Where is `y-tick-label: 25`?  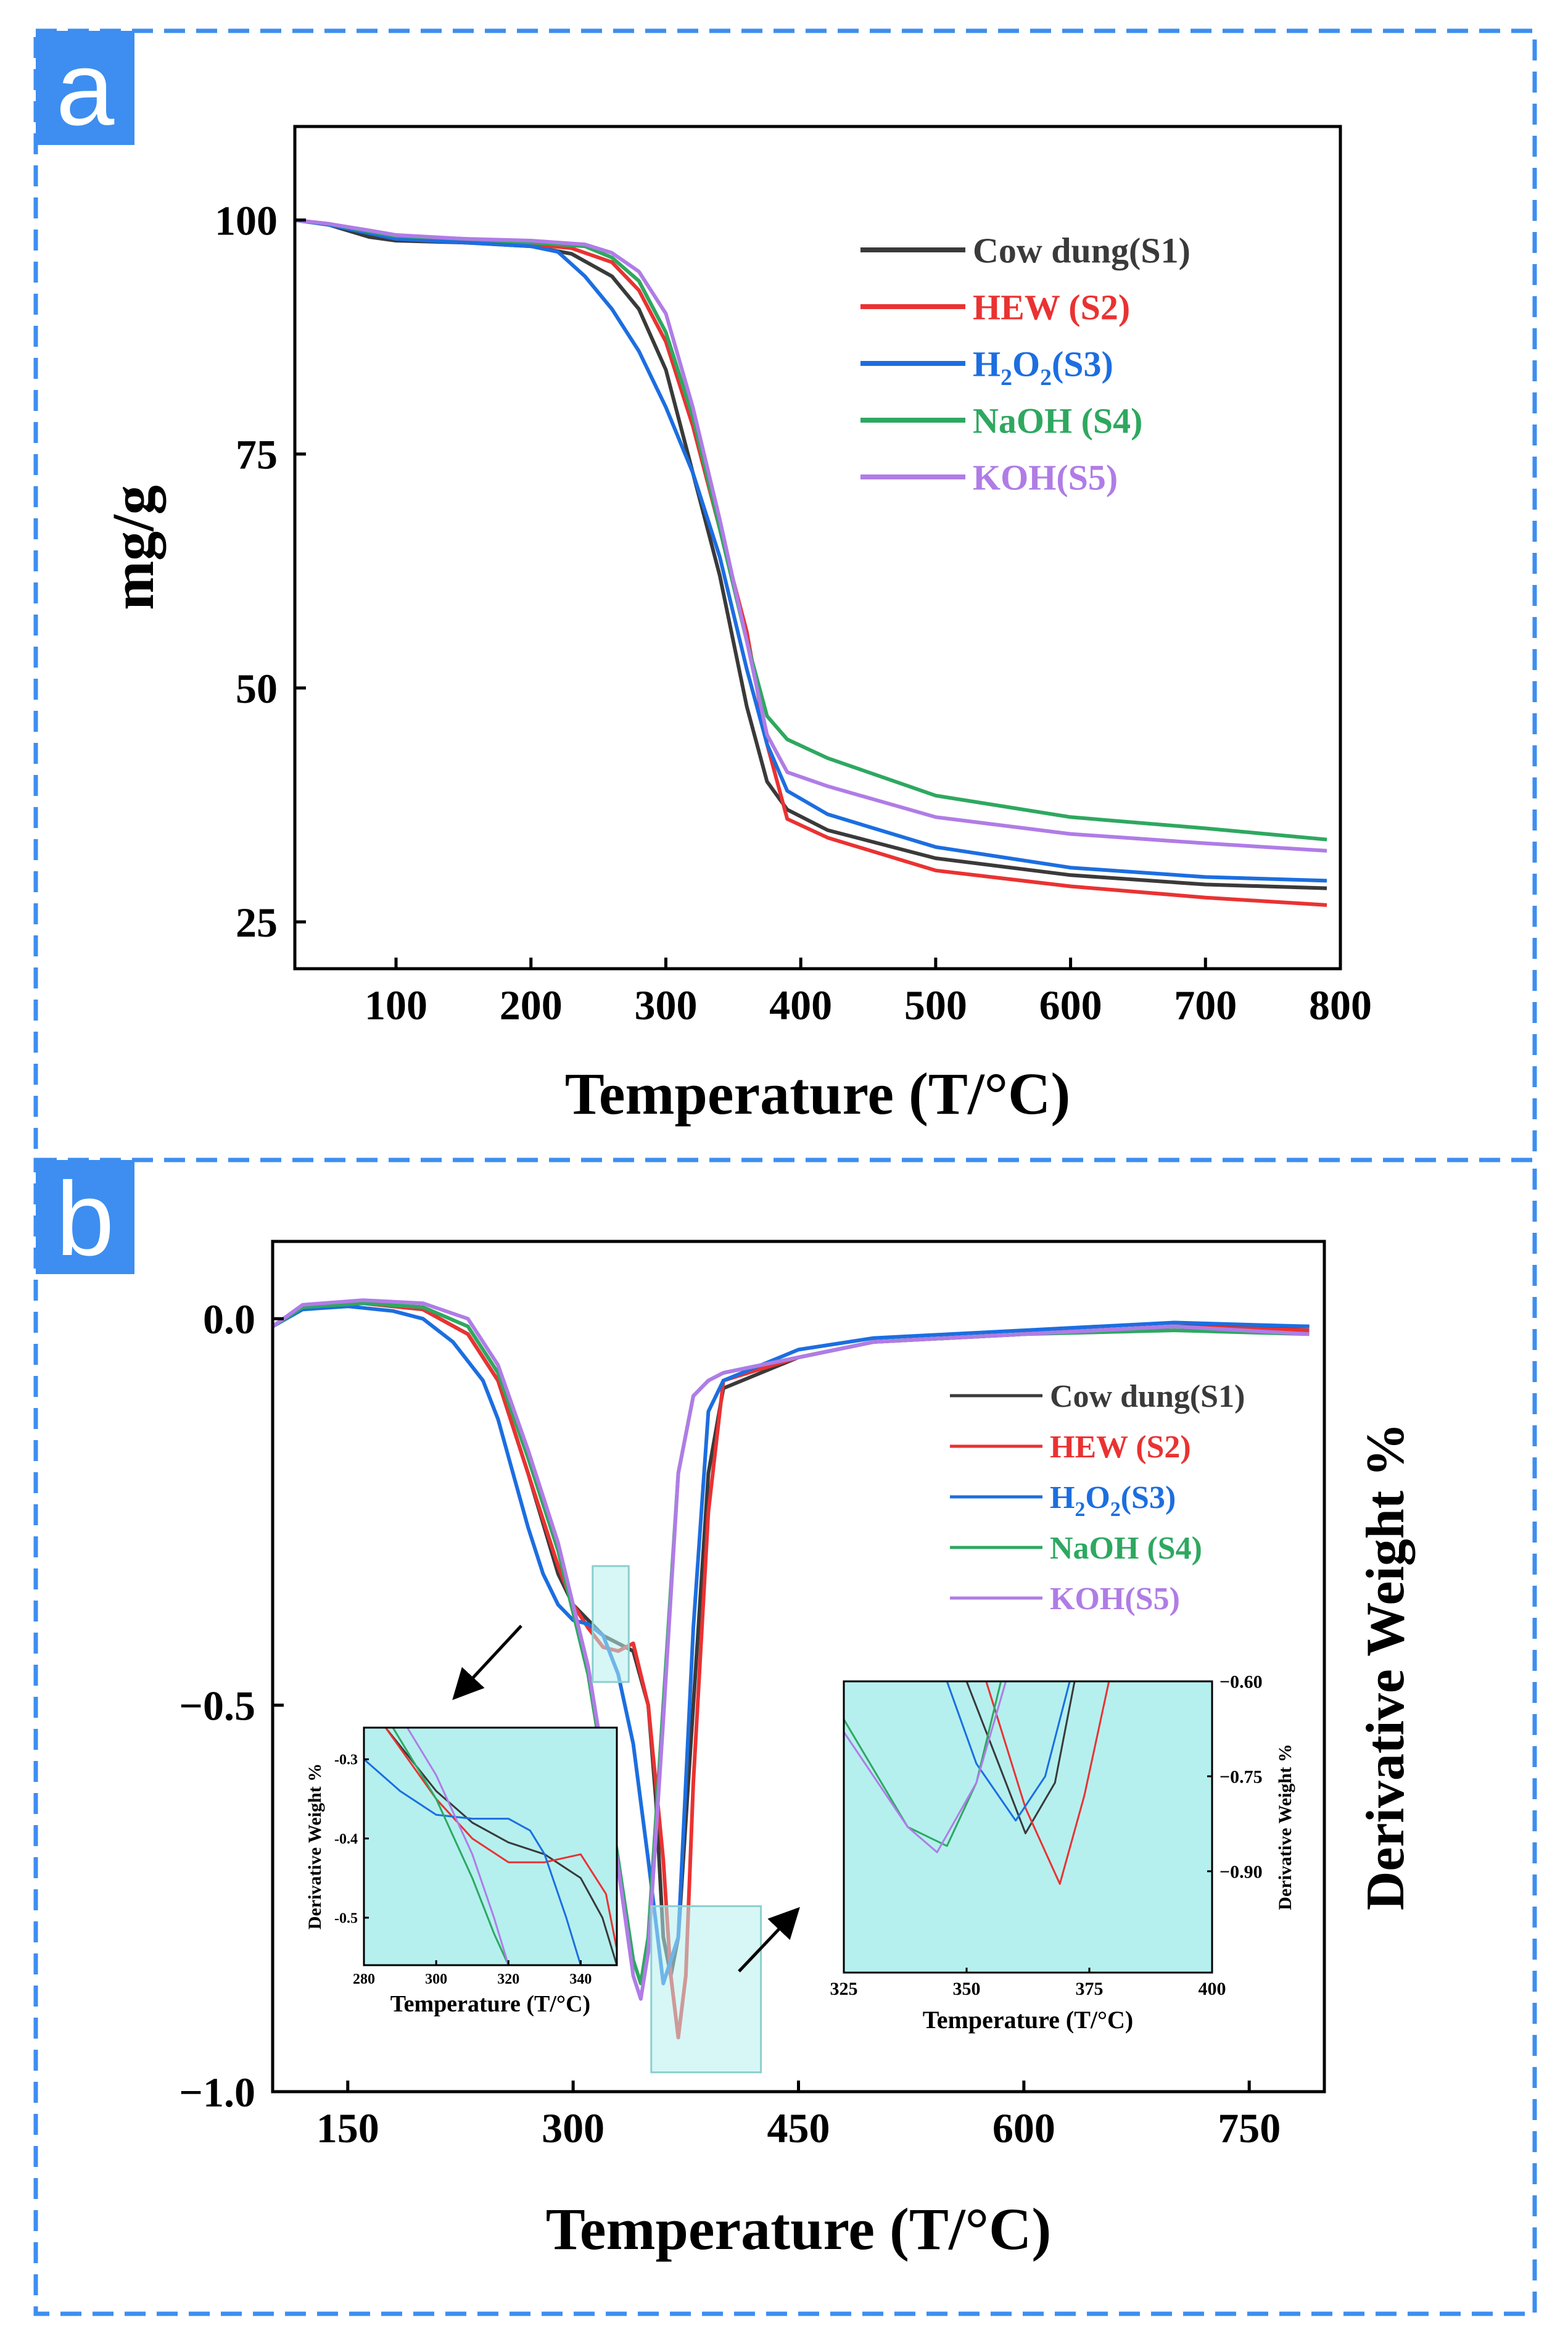 y-tick-label: 25 is located at coordinates (257, 922).